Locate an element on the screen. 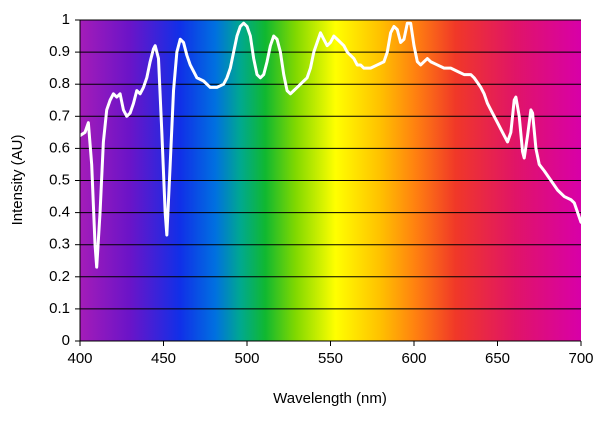  y-tick-label: 0.5 is located at coordinates (59, 179).